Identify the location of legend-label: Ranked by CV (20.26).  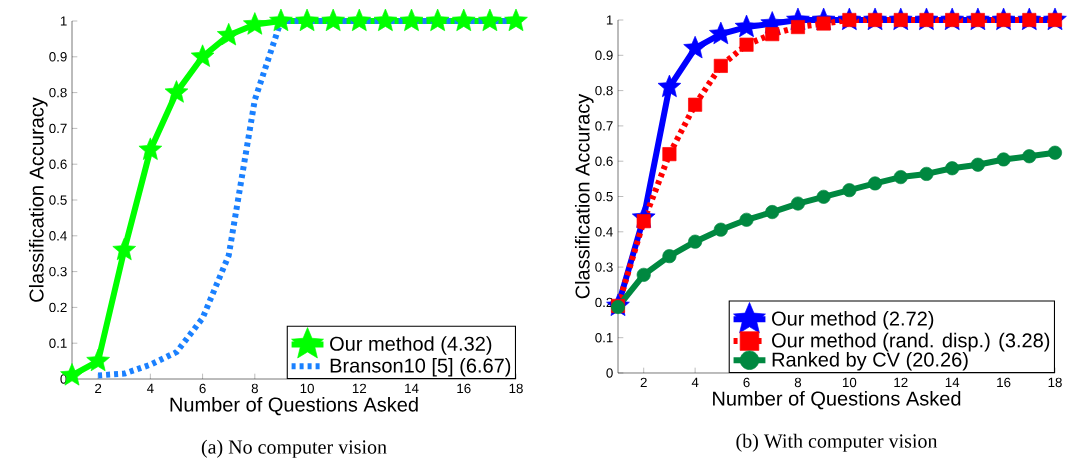
(870, 361).